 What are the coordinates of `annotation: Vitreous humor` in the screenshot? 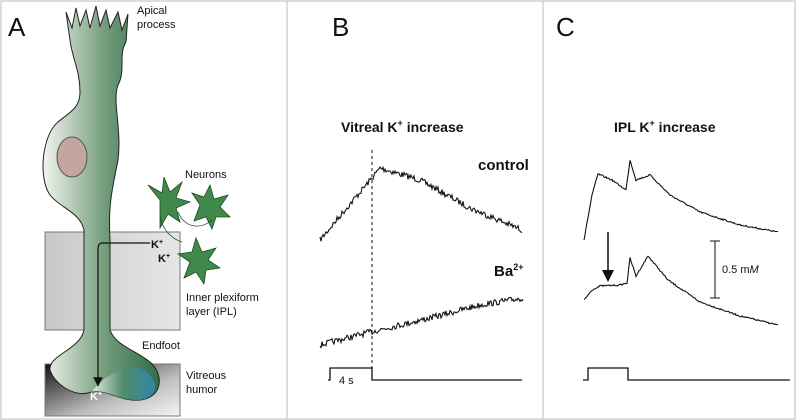 It's located at (206, 383).